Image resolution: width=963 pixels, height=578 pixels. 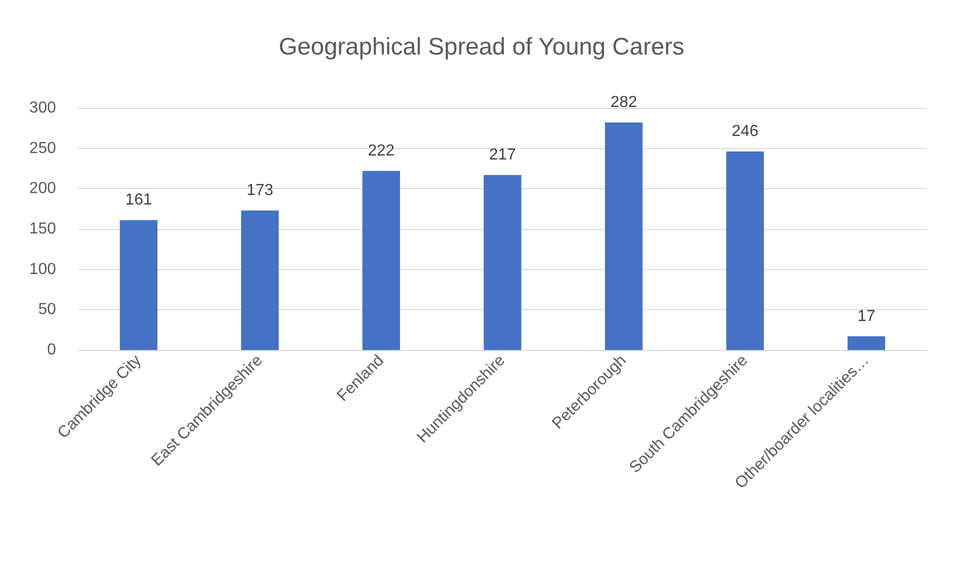 What do you see at coordinates (42, 229) in the screenshot?
I see `y-tick-label: 150` at bounding box center [42, 229].